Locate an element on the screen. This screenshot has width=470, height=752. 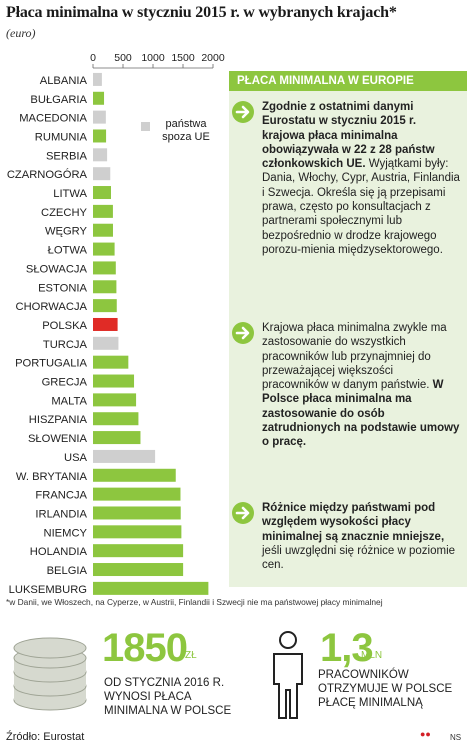
category-label: ŁOTWA is located at coordinates (68, 251).